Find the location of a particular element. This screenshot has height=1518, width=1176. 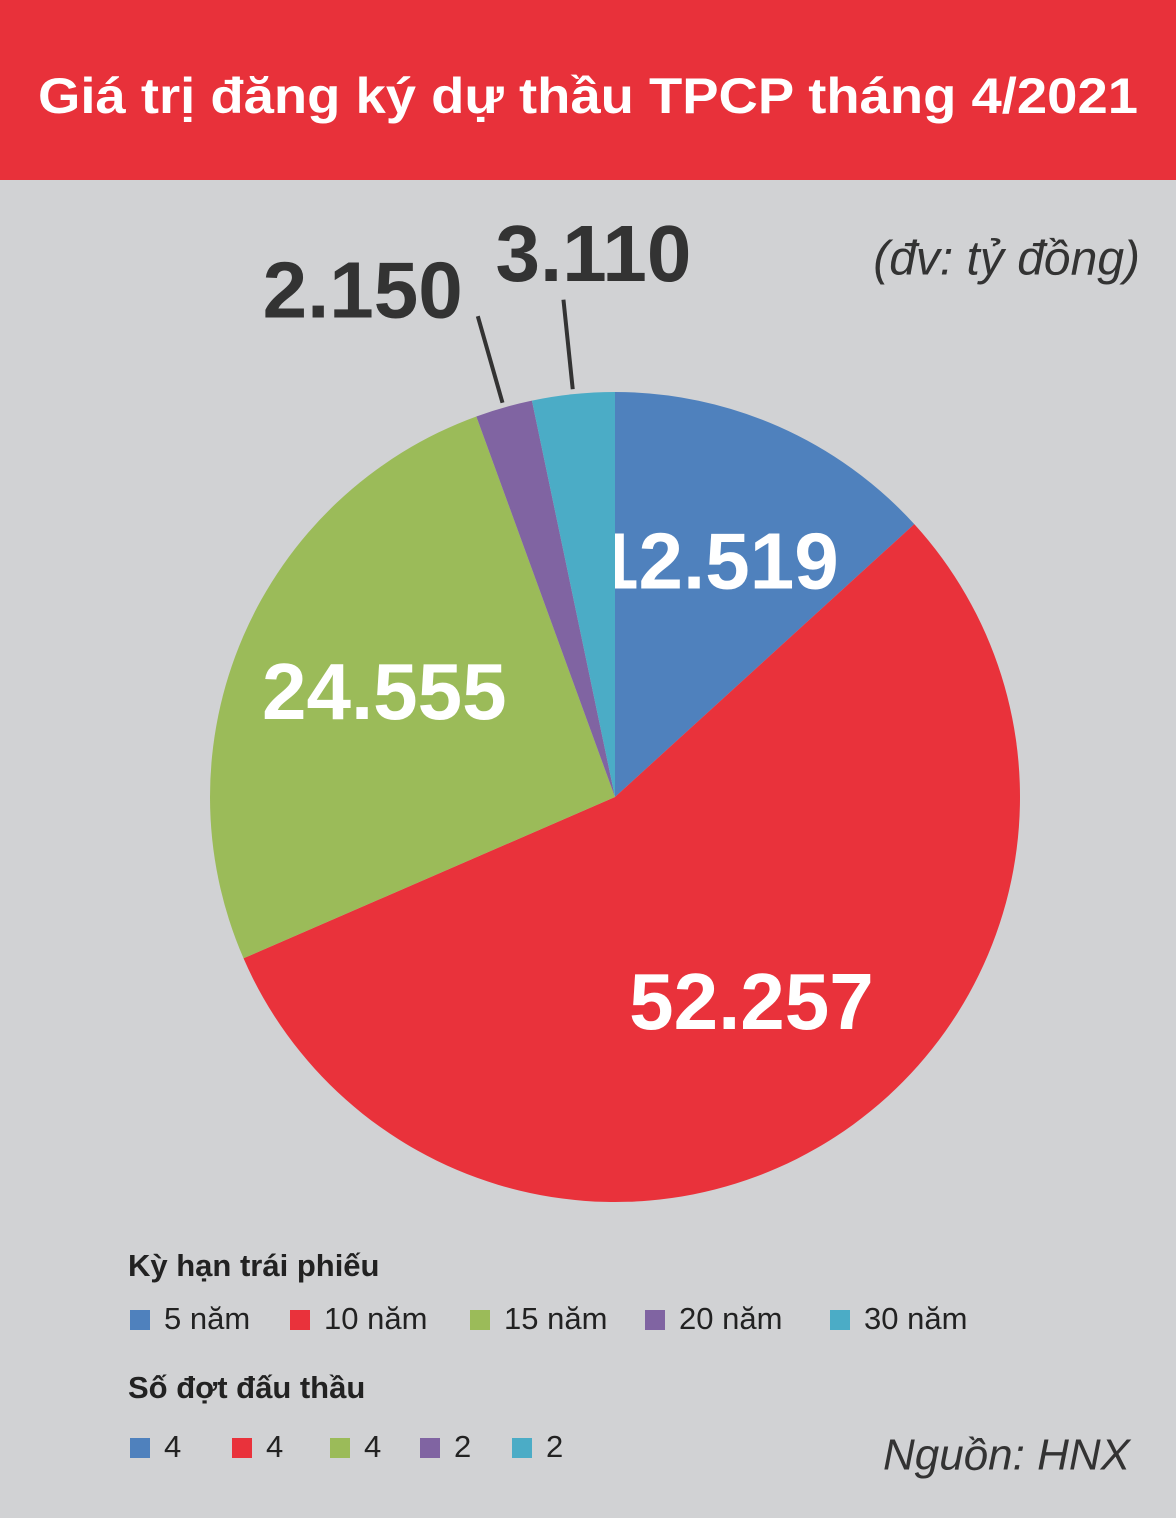

legend-label: 10 năm is located at coordinates (375, 1318).